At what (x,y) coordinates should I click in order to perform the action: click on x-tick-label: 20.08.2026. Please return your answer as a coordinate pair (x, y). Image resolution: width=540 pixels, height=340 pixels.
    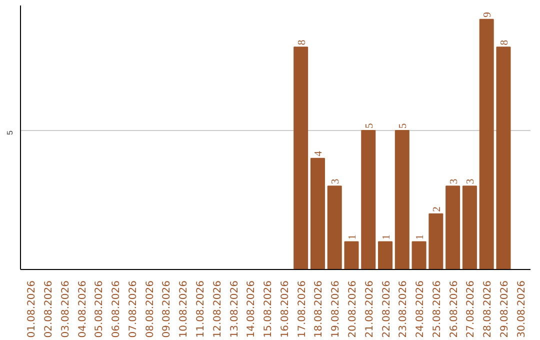
    Looking at the image, I should click on (352, 309).